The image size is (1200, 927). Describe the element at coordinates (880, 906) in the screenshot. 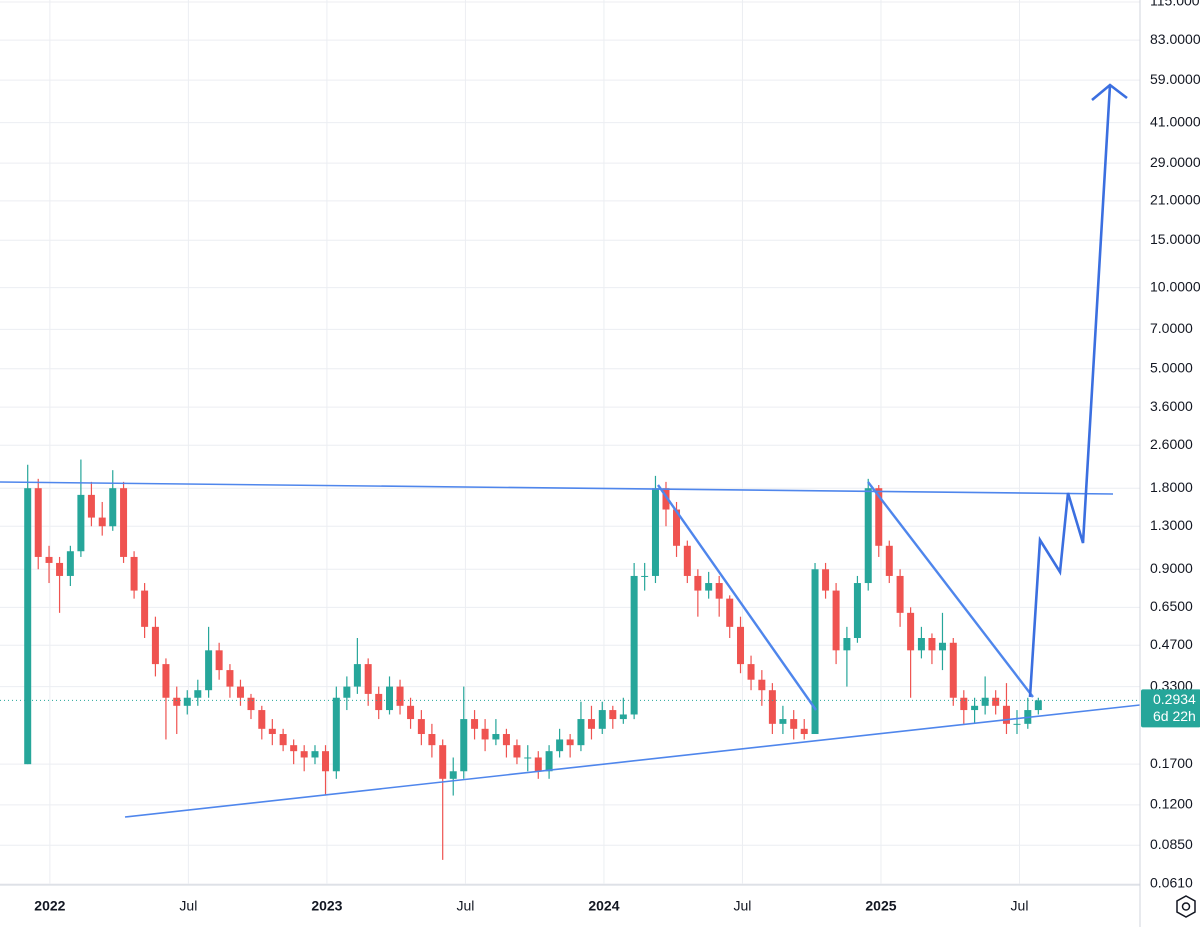

I see `x-tick-label: 2025` at that location.